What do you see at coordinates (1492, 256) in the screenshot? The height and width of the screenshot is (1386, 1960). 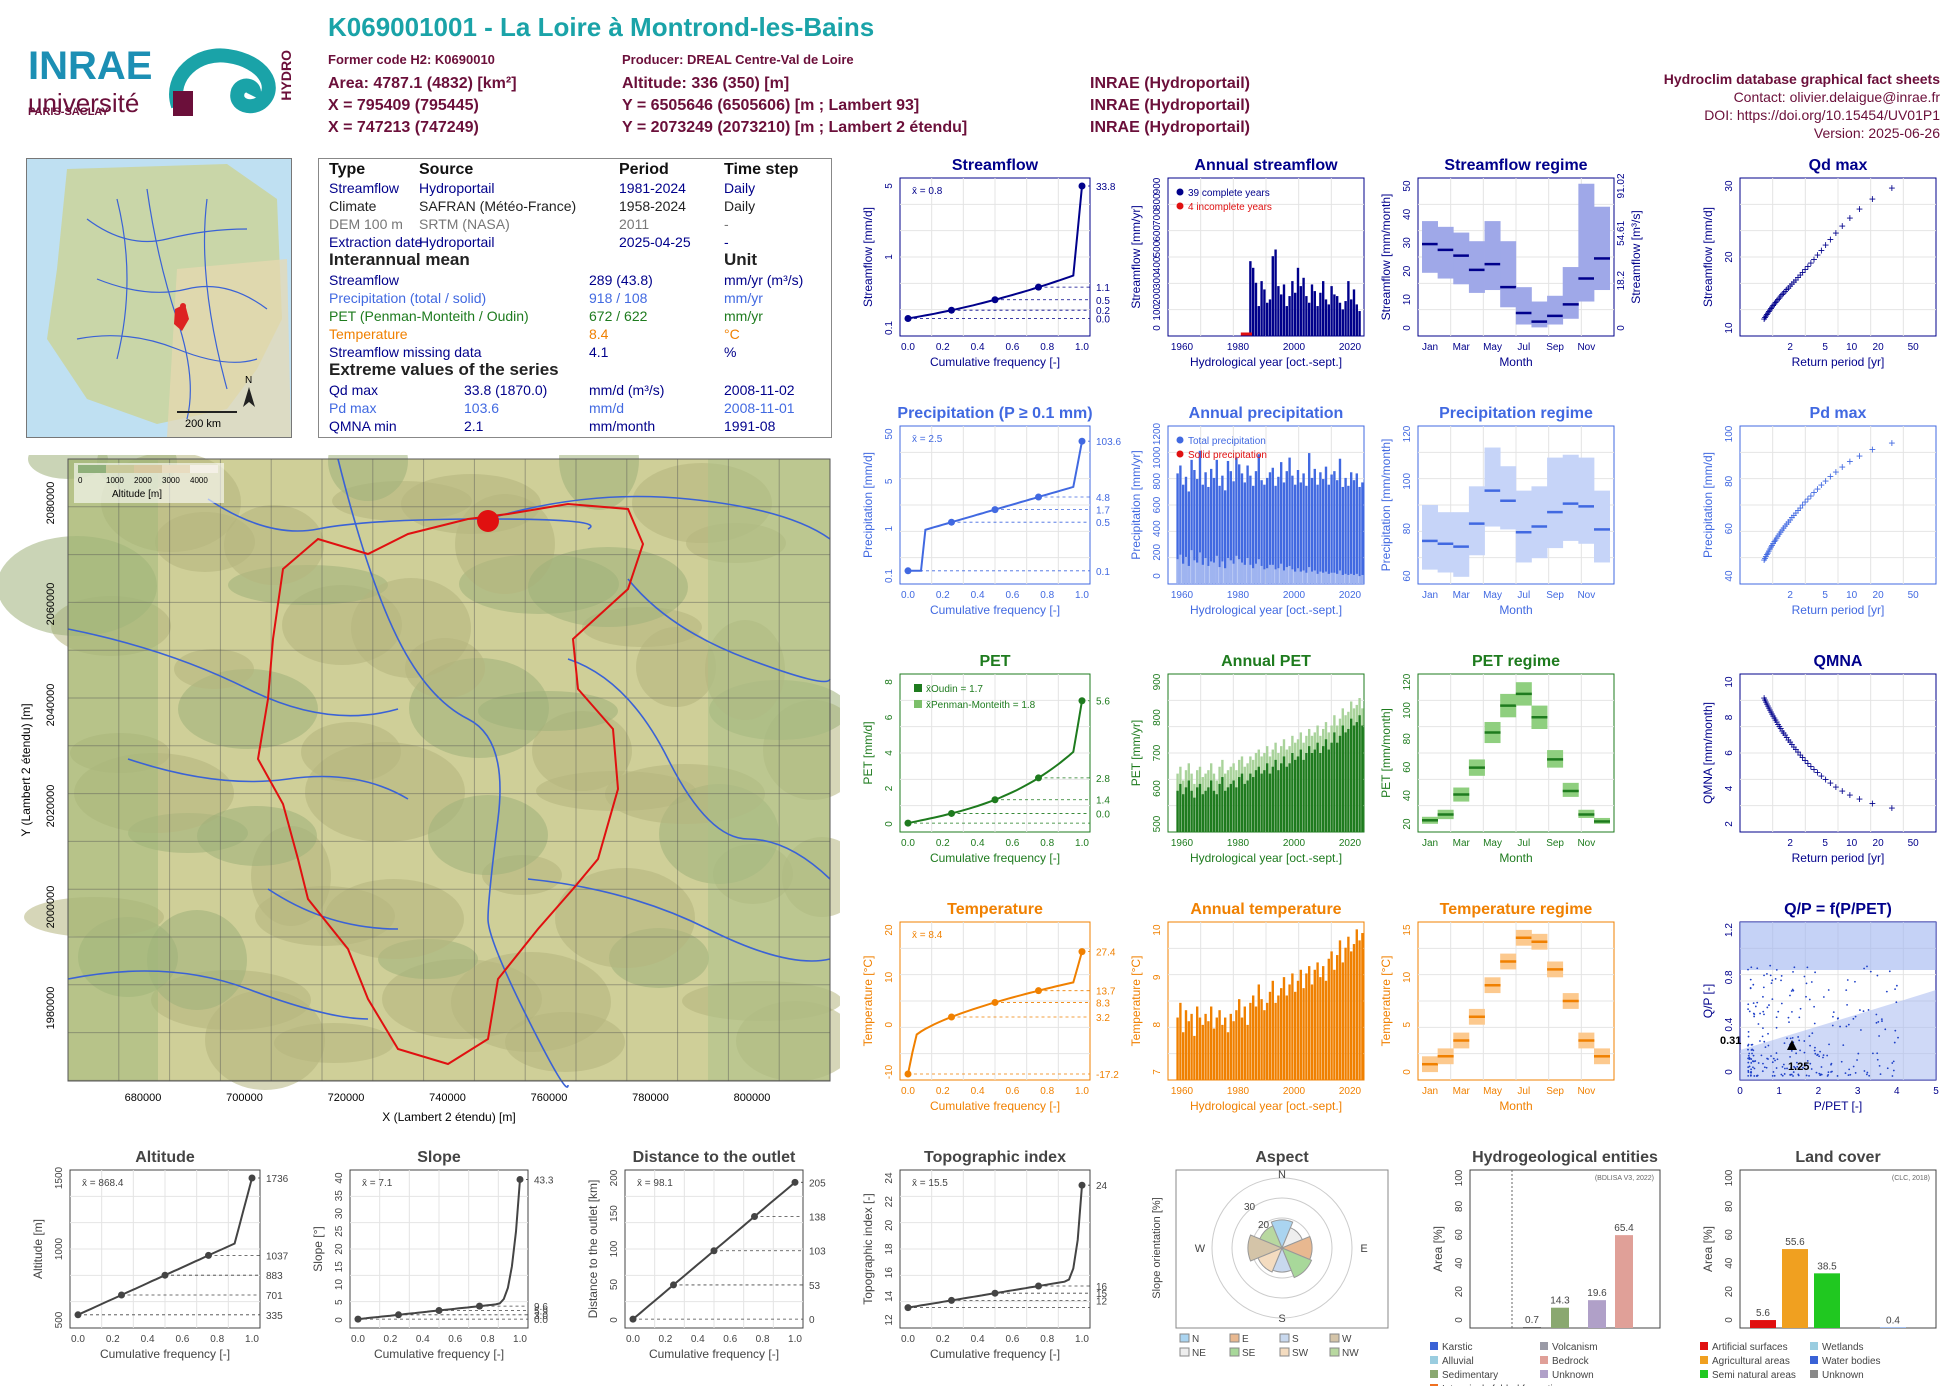 I see `regime-box` at bounding box center [1492, 256].